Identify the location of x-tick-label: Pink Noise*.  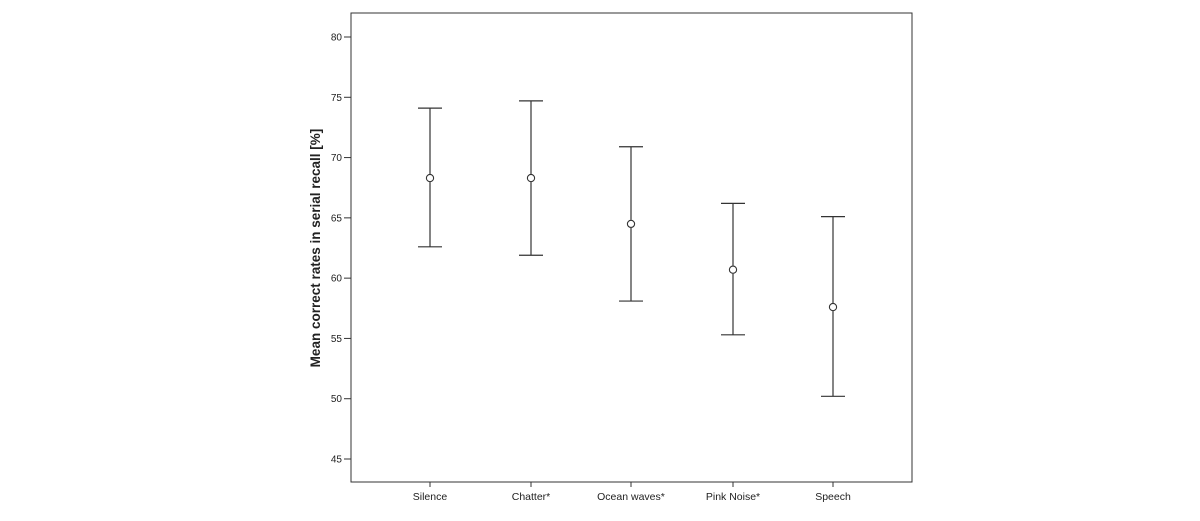
(733, 497).